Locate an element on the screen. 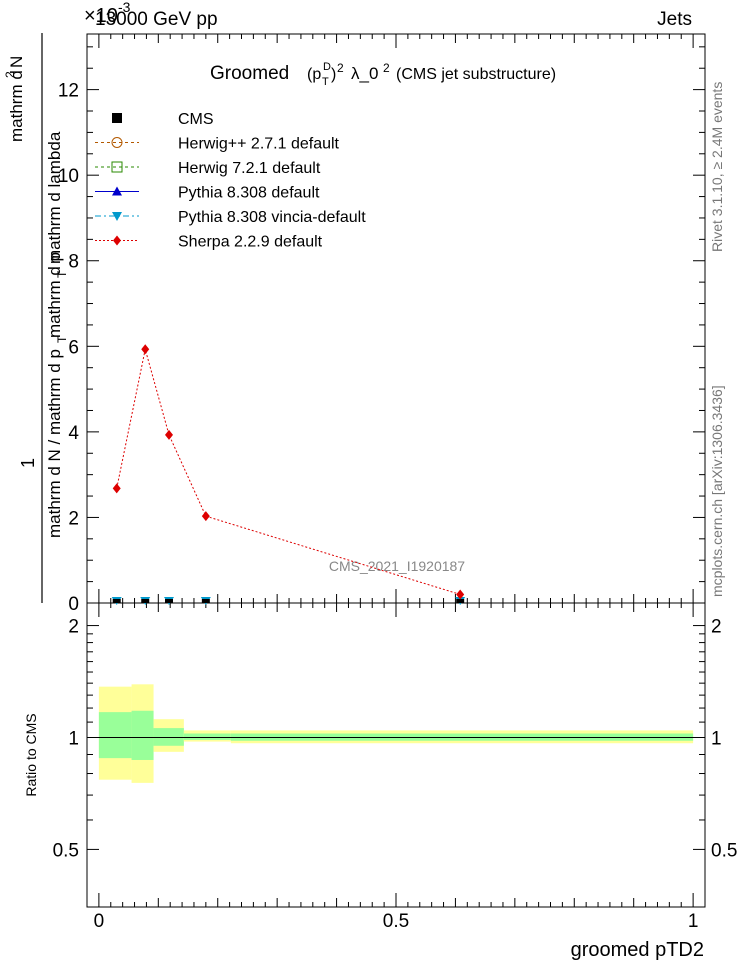 The image size is (746, 972). legend-marker-triangle-down-icon is located at coordinates (117, 216).